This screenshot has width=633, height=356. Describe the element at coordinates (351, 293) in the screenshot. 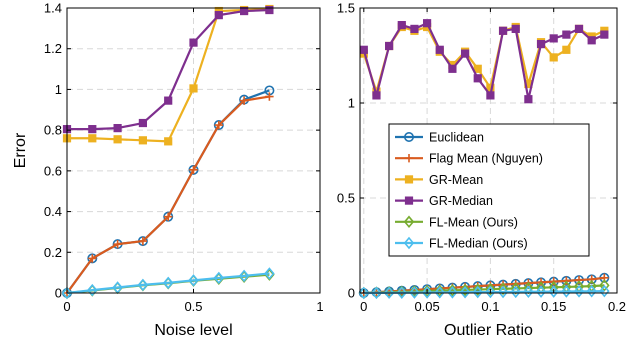

I see `right-ytick-label: 0` at that location.